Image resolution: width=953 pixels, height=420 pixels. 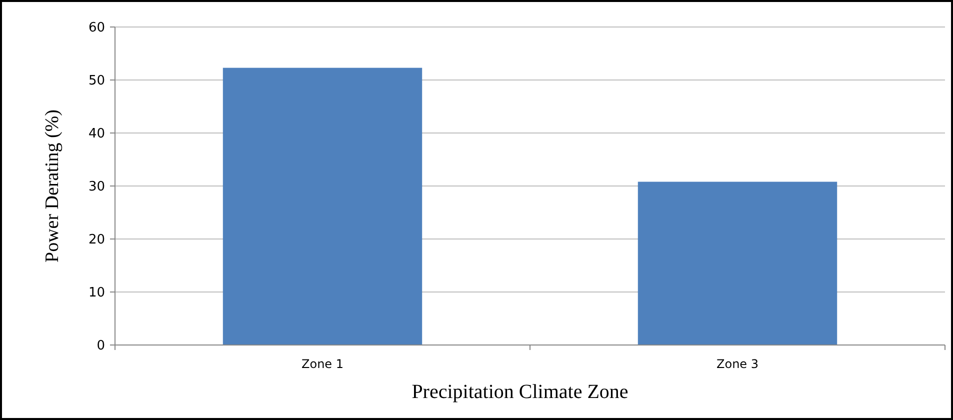 I want to click on y-tick-label: 20, so click(x=96, y=240).